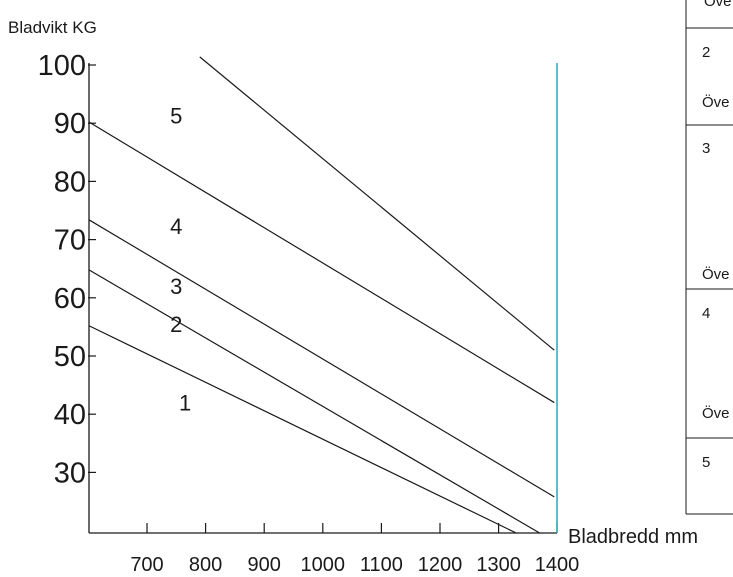 The height and width of the screenshot is (577, 733). What do you see at coordinates (498, 565) in the screenshot?
I see `x-tick-label: 1300` at bounding box center [498, 565].